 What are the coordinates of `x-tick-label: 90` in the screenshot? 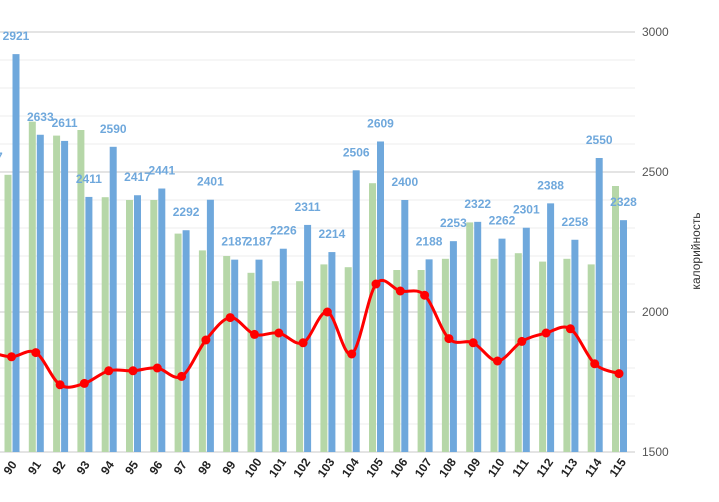 It's located at (10, 467).